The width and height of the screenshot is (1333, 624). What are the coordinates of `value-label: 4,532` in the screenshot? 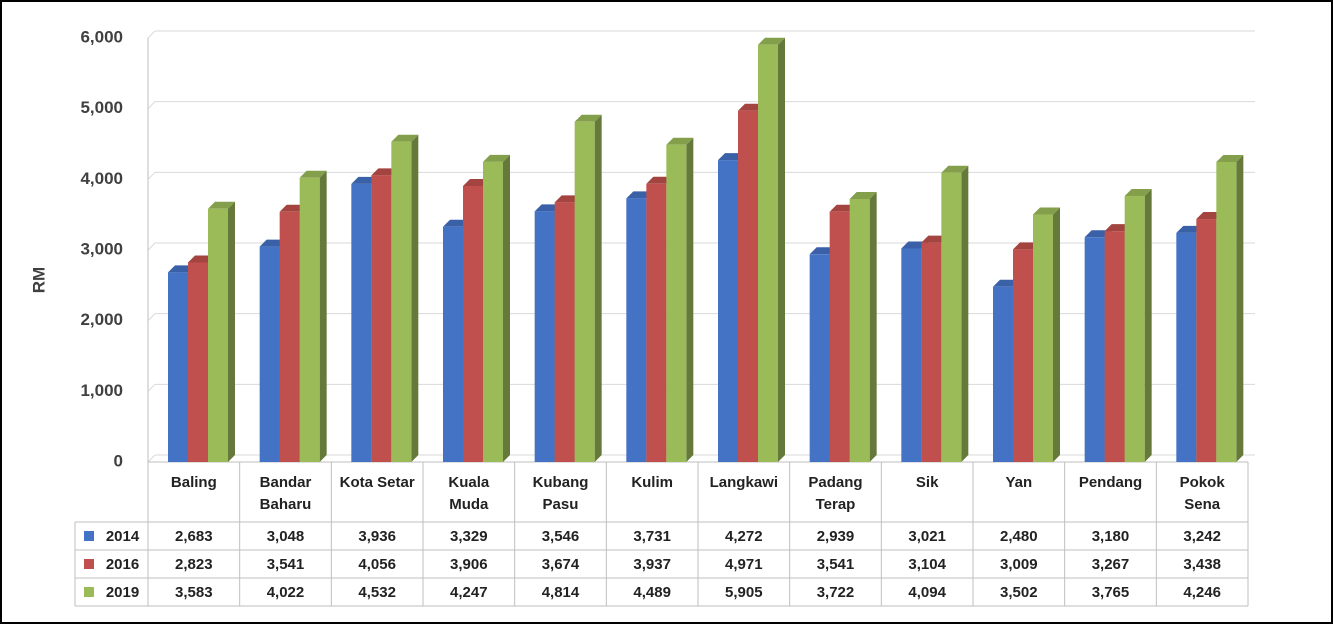 It's located at (377, 592).